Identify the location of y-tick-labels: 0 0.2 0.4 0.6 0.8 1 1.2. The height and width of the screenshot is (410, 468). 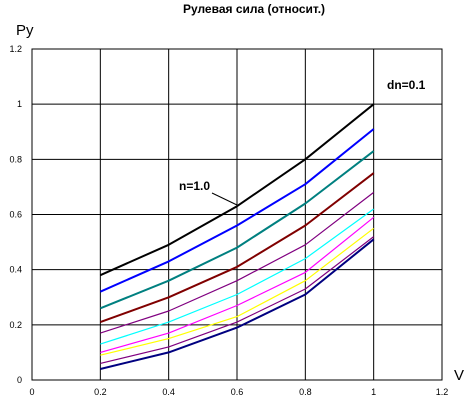
(15, 214).